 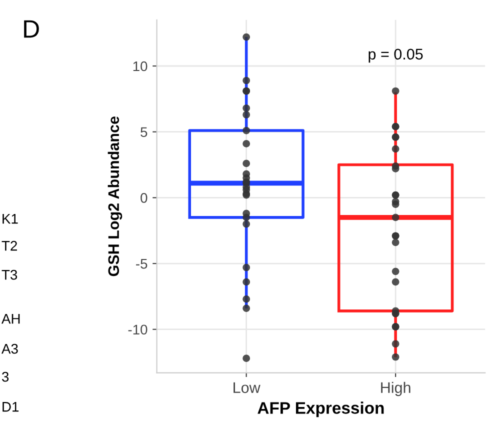 I want to click on y-tick-label: 0, so click(x=144, y=198).